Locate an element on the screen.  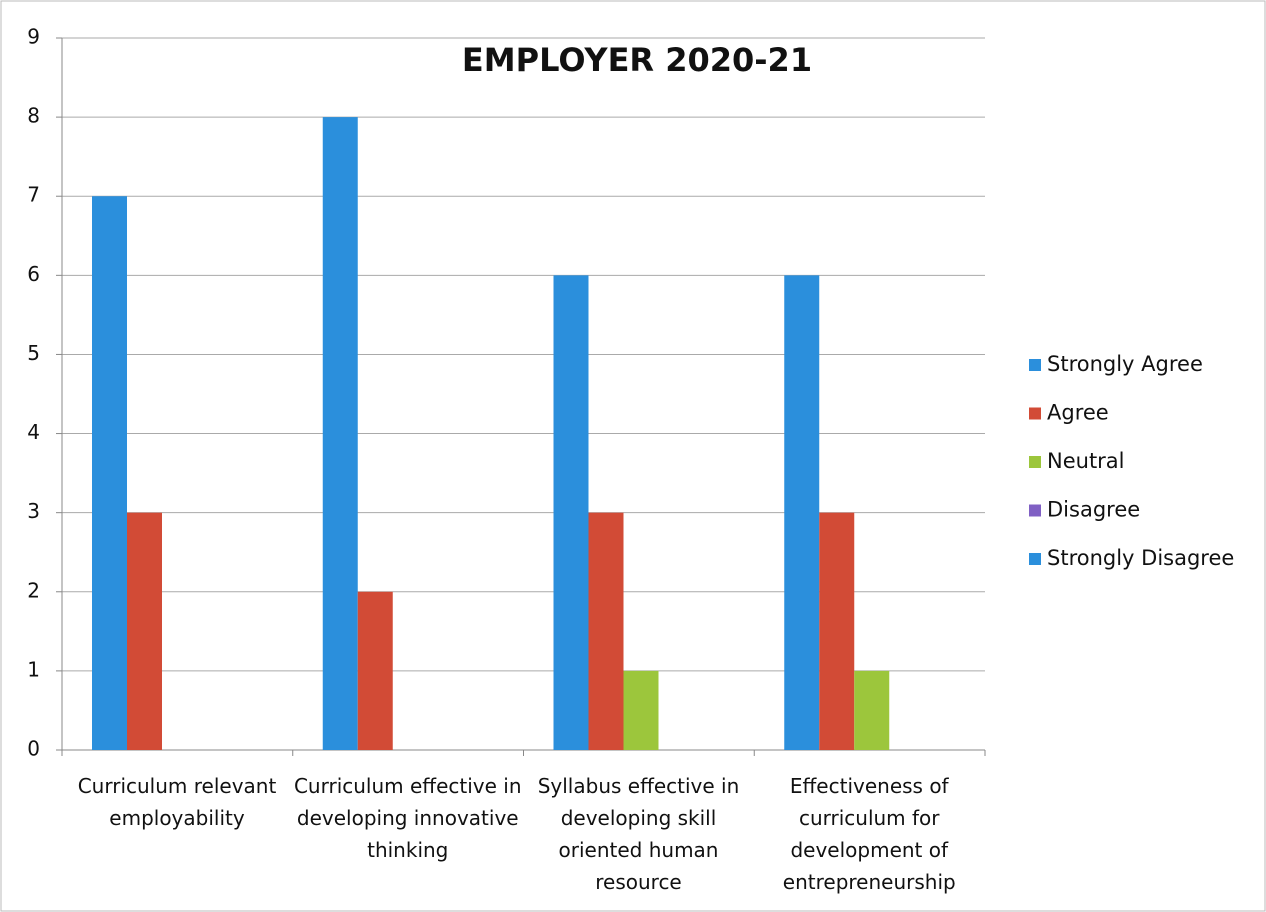
y-tick-label: 8 is located at coordinates (33, 116).